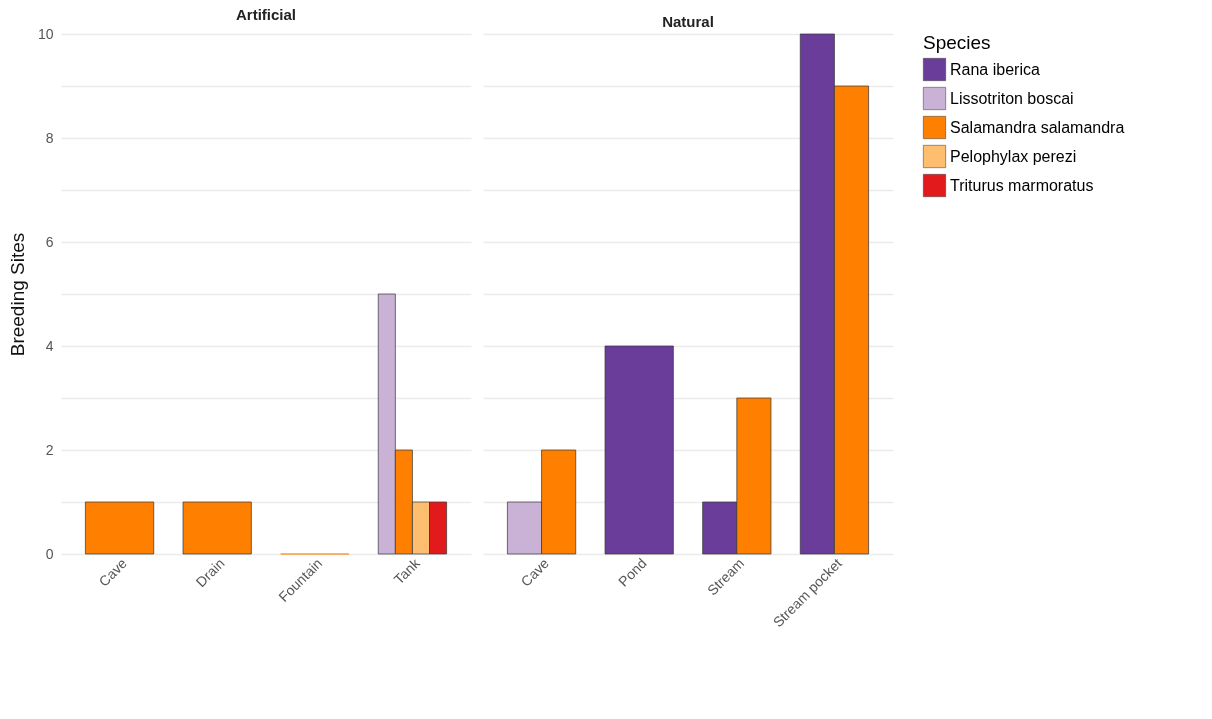 The height and width of the screenshot is (719, 1212). Describe the element at coordinates (49, 449) in the screenshot. I see `y-tick-label: 2` at that location.